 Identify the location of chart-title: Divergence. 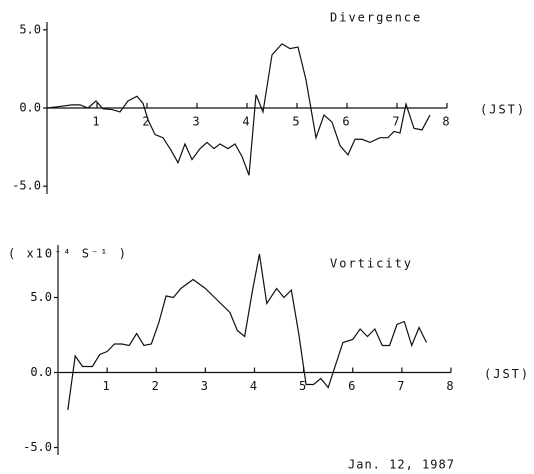
(376, 18).